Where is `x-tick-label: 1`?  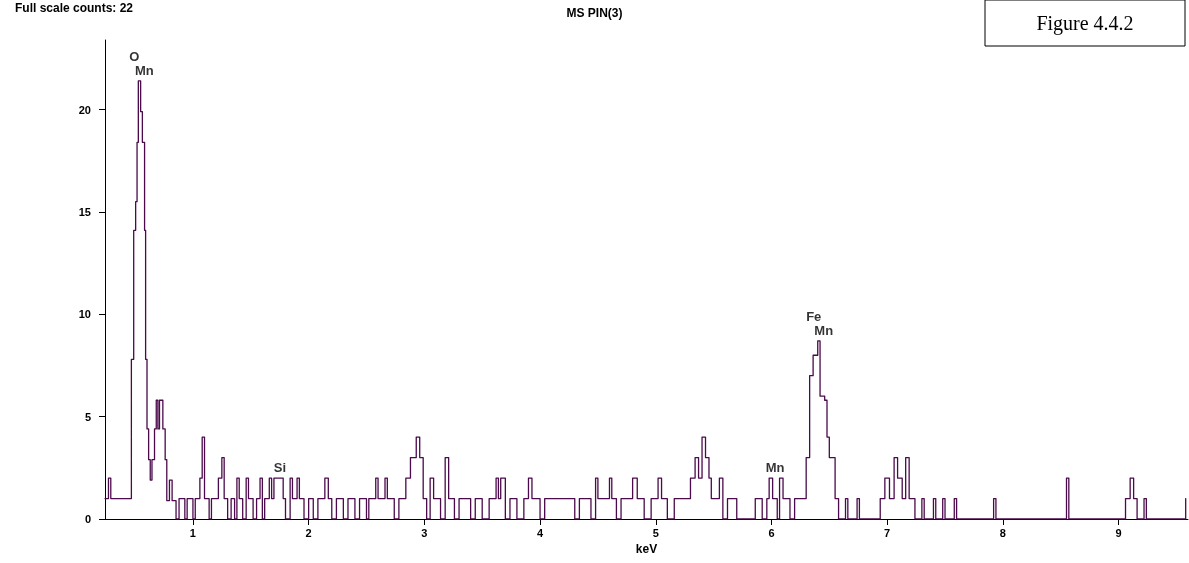 x-tick-label: 1 is located at coordinates (192, 532).